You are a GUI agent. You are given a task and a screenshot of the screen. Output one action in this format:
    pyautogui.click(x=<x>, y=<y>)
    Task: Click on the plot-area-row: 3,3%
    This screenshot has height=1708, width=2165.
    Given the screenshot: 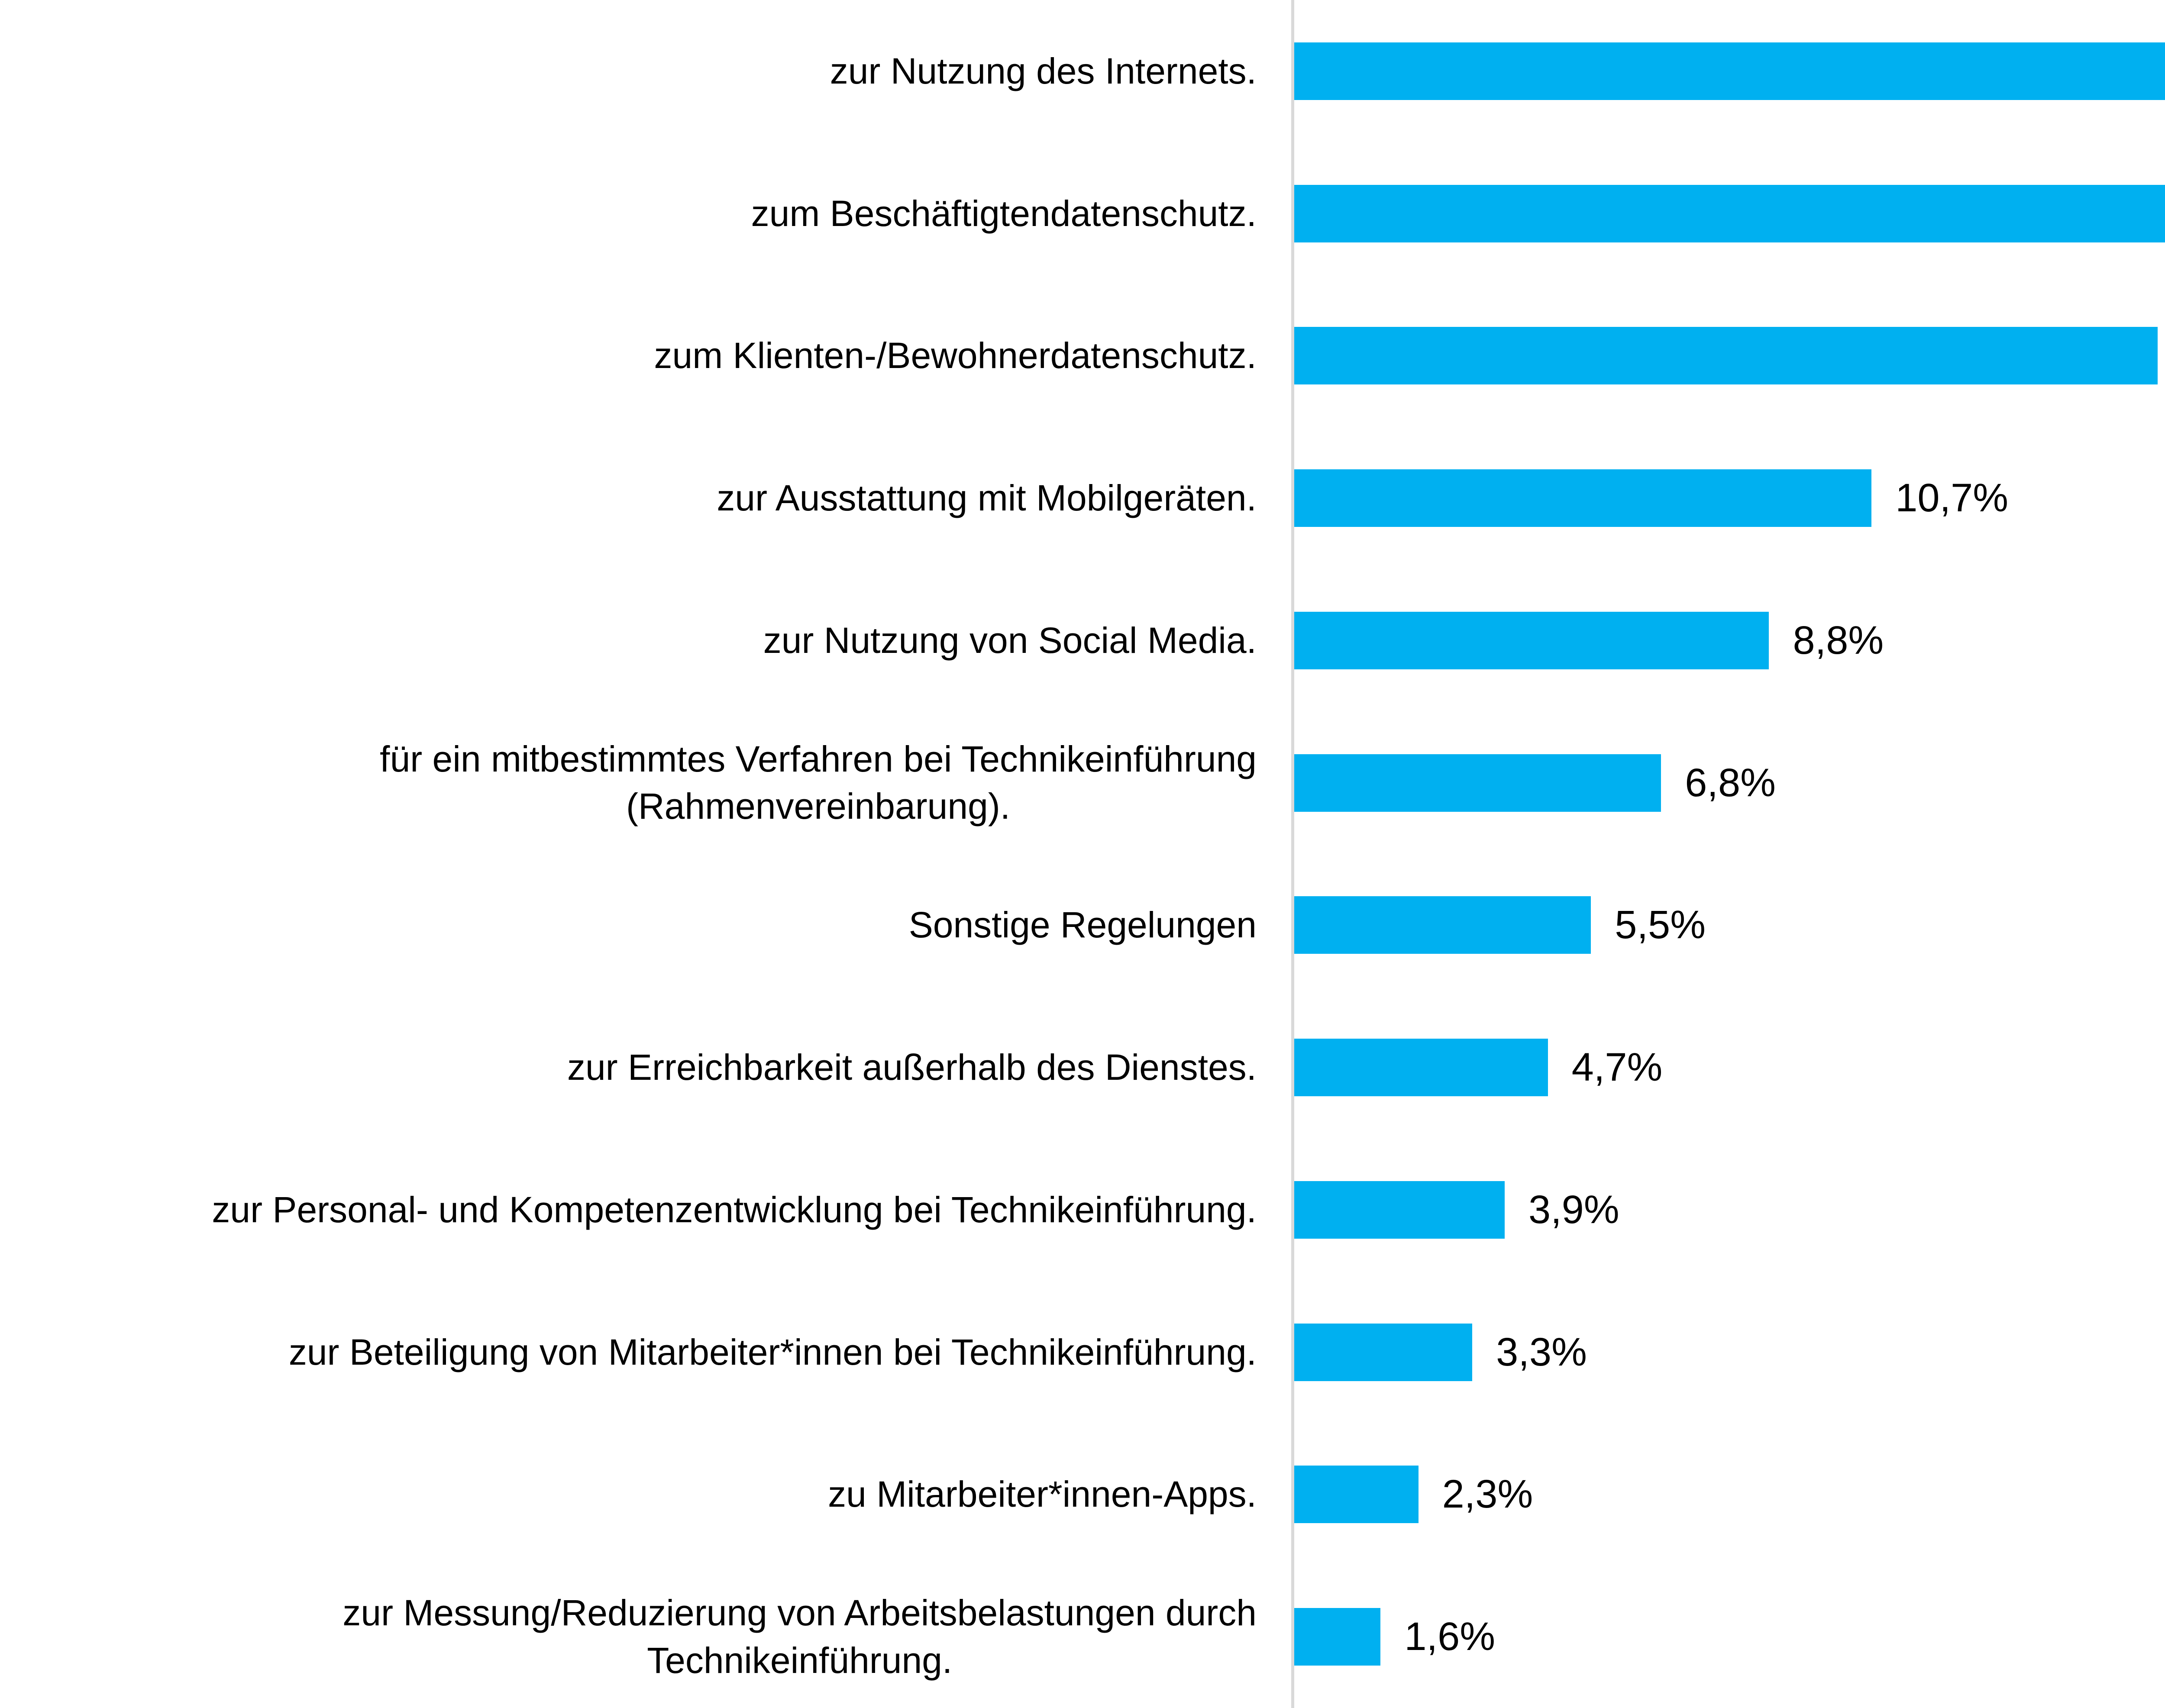 What is the action you would take?
    pyautogui.click(x=1728, y=1352)
    